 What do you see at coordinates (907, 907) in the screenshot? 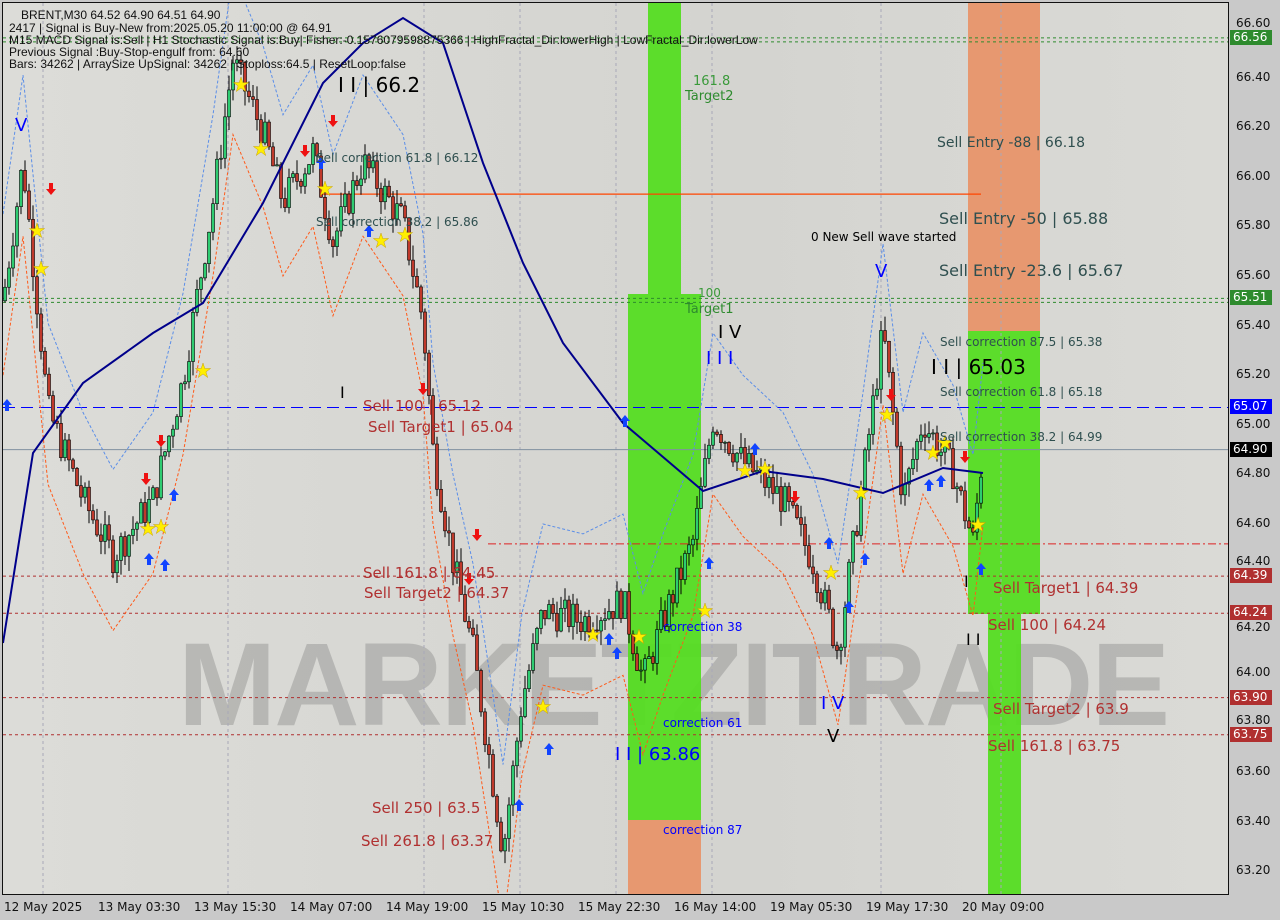
I see `x-tick-label: 19 May 17:30` at bounding box center [907, 907].